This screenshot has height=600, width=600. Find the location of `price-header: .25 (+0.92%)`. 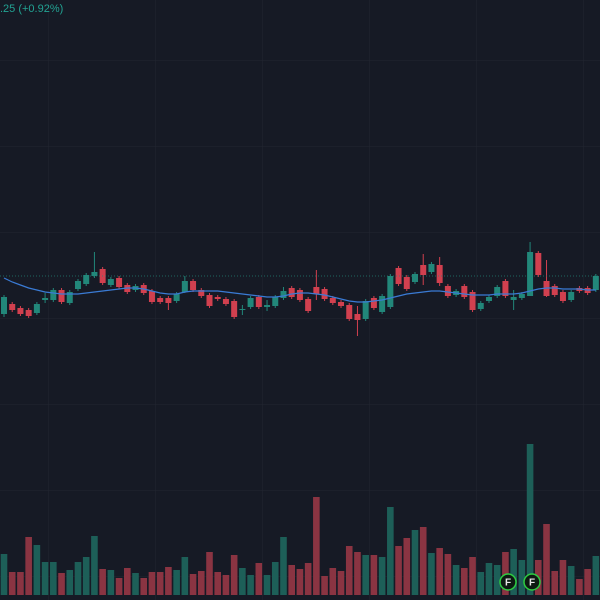

price-header: .25 (+0.92%) is located at coordinates (31, 9).